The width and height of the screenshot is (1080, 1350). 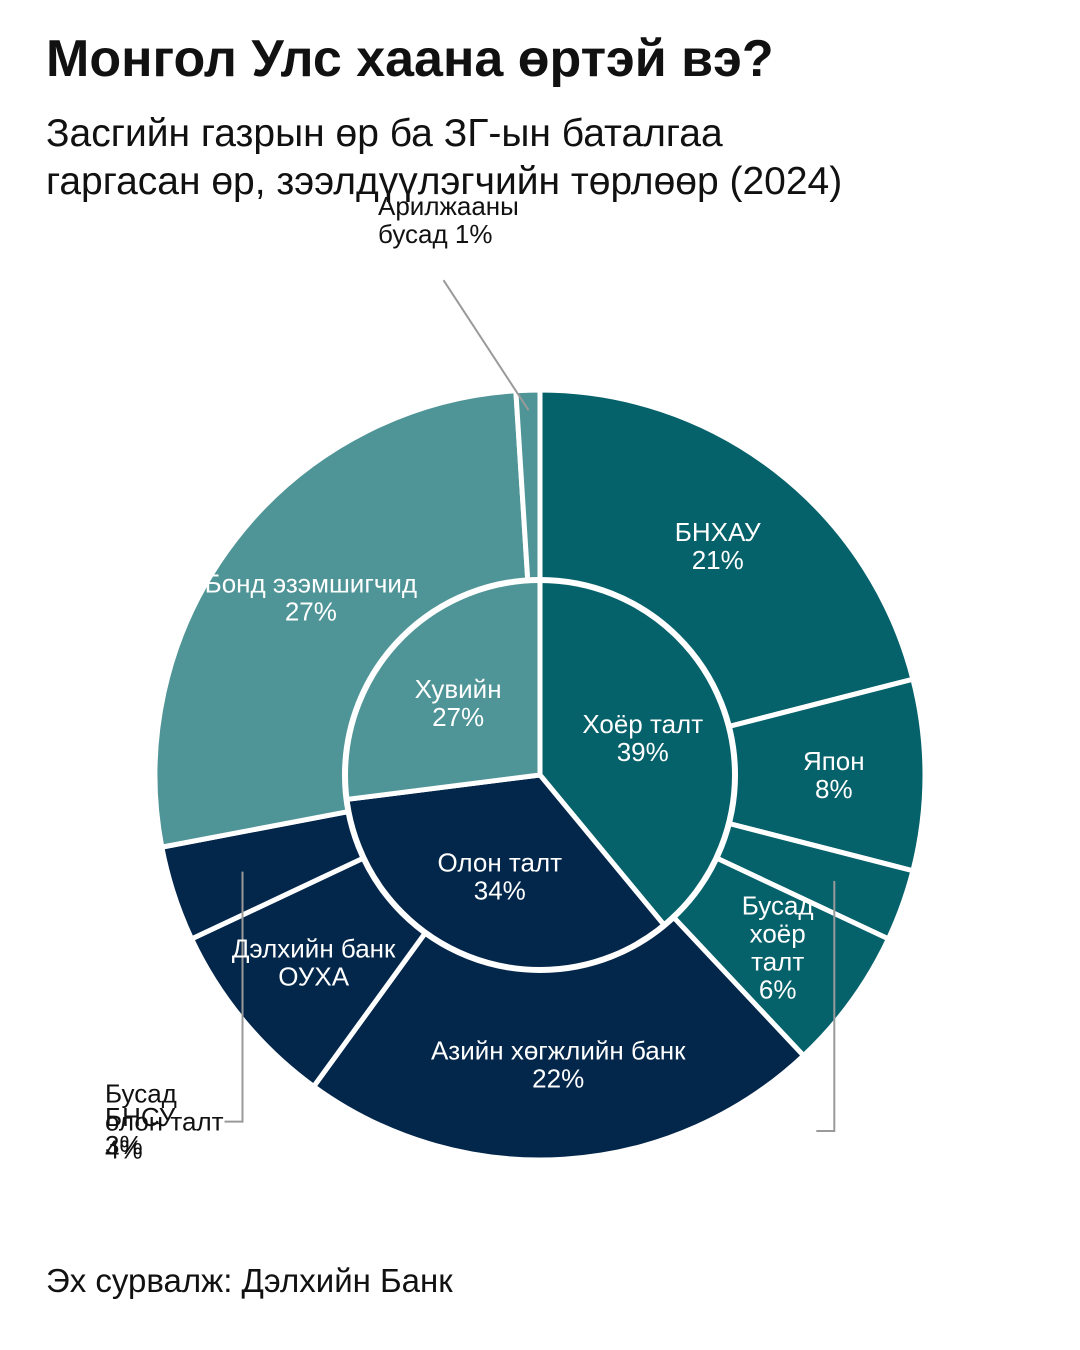 I want to click on outer-label-азийн-хөгжлийн-банк-line: Азийн хөгжлийн банк, so click(x=558, y=1050).